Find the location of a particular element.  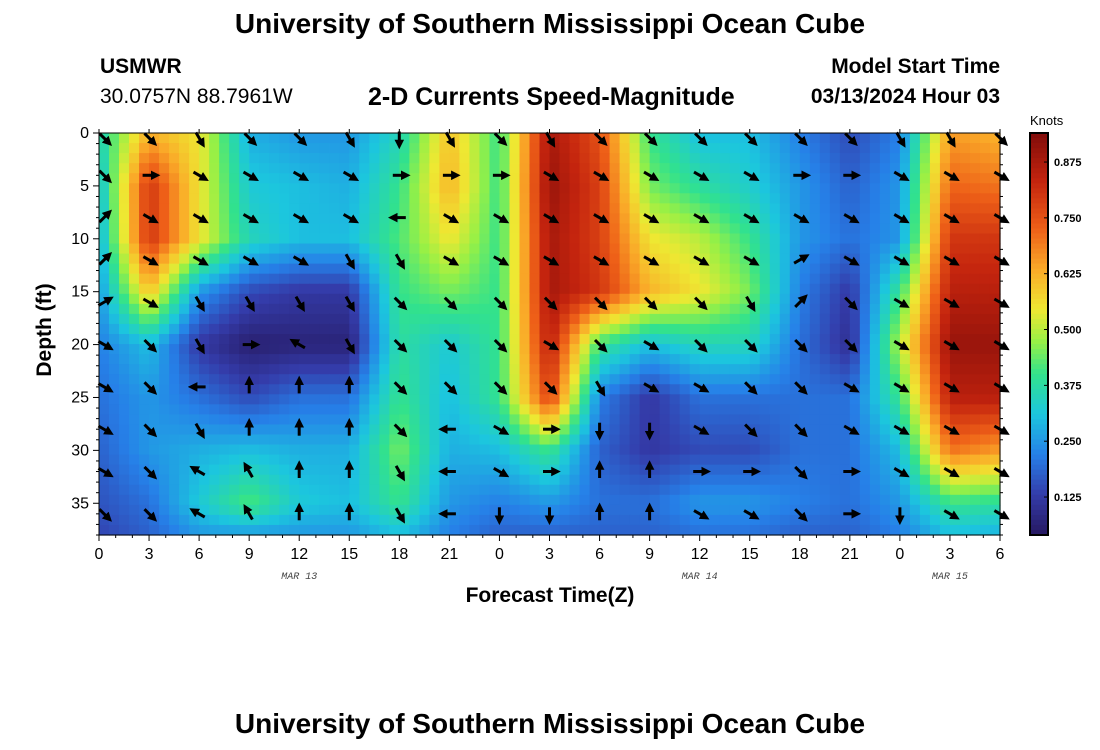

station-coordinates: 30.0757N 88.7961W is located at coordinates (196, 96).